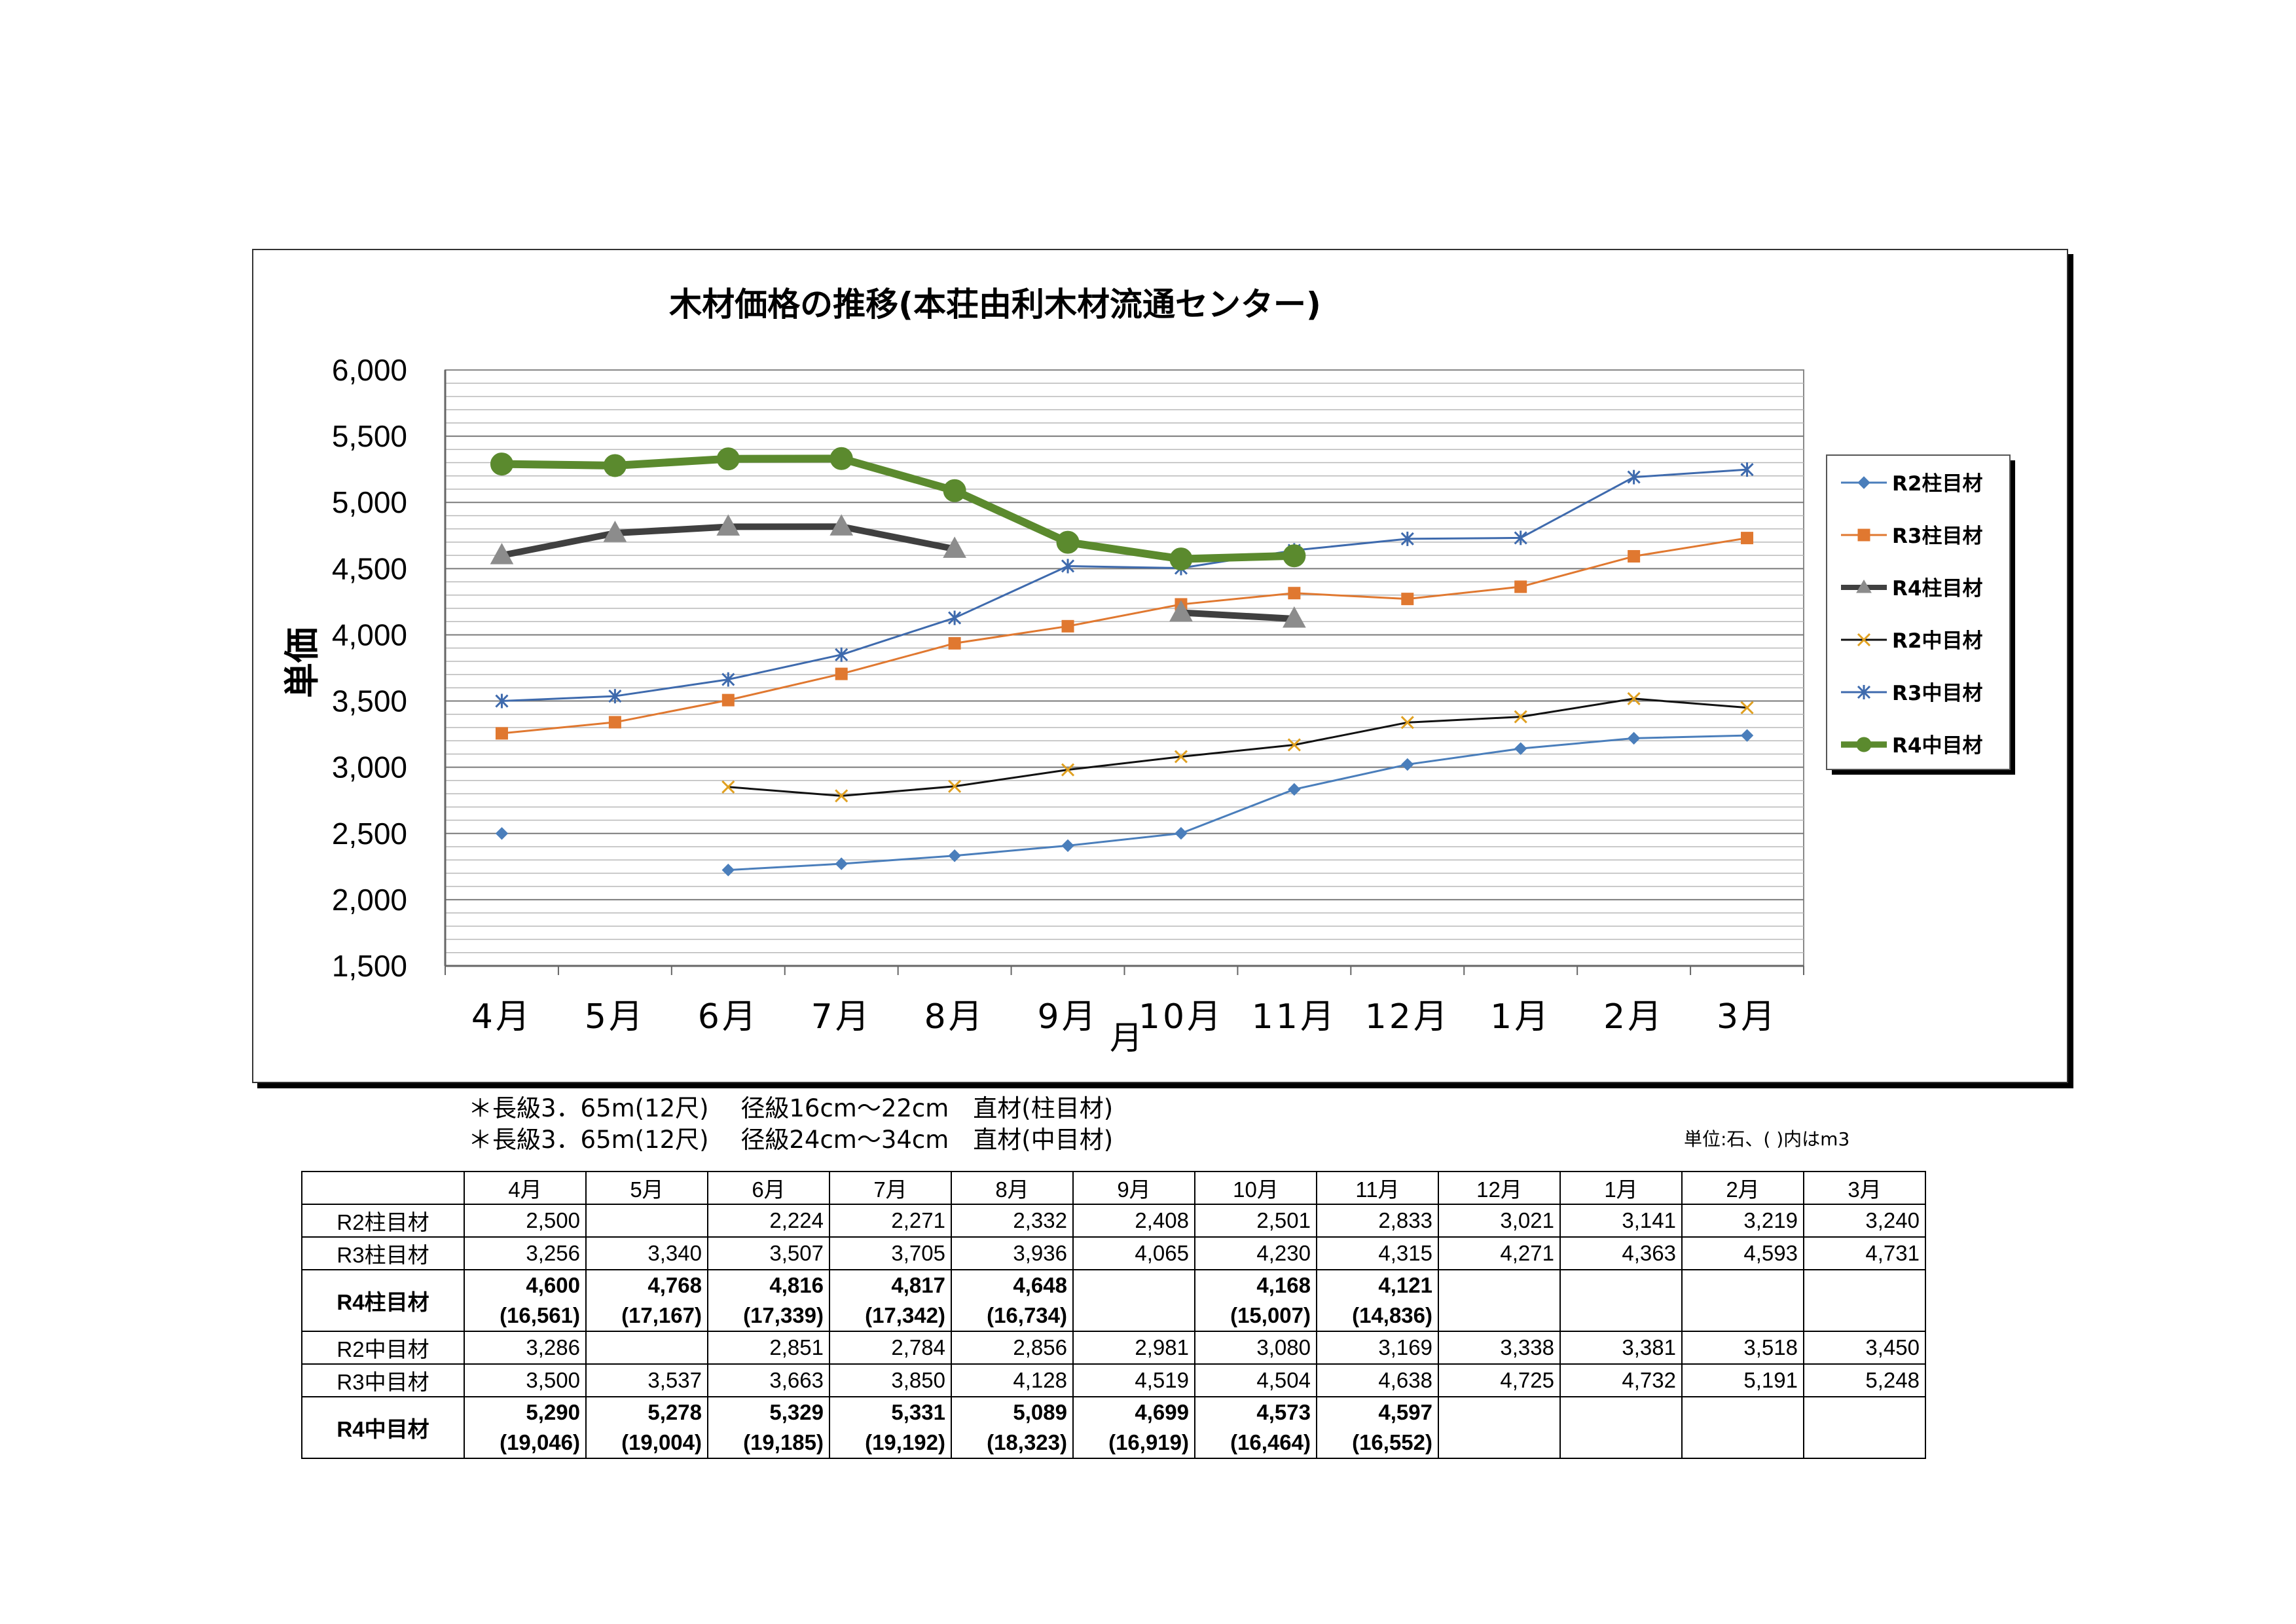 The image size is (2296, 1624). I want to click on table-cell: 4,597 (16,552), so click(1377, 1427).